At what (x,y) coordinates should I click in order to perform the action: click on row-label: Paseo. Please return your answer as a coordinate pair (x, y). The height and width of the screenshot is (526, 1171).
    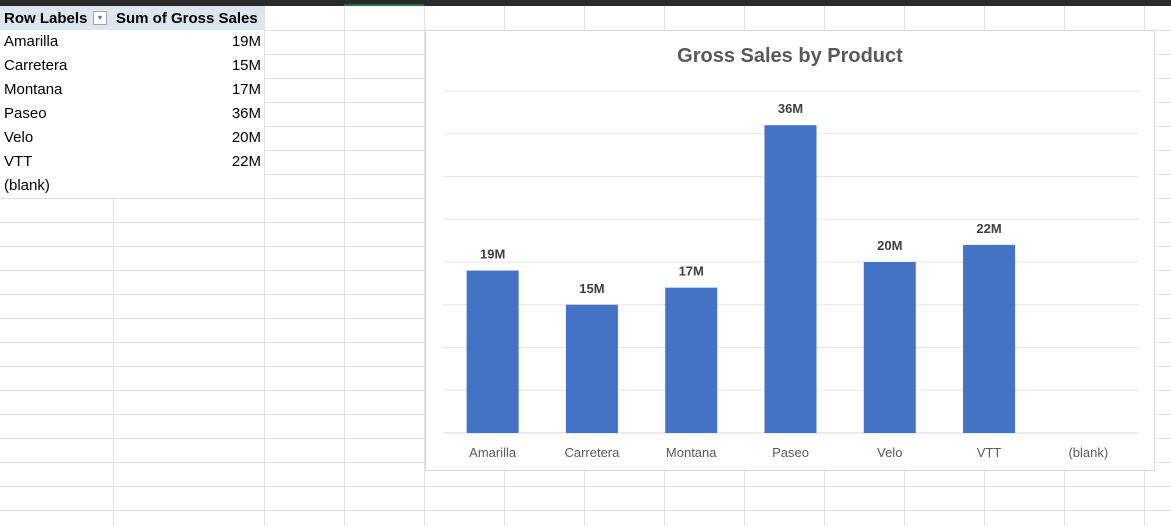
    Looking at the image, I should click on (25, 113).